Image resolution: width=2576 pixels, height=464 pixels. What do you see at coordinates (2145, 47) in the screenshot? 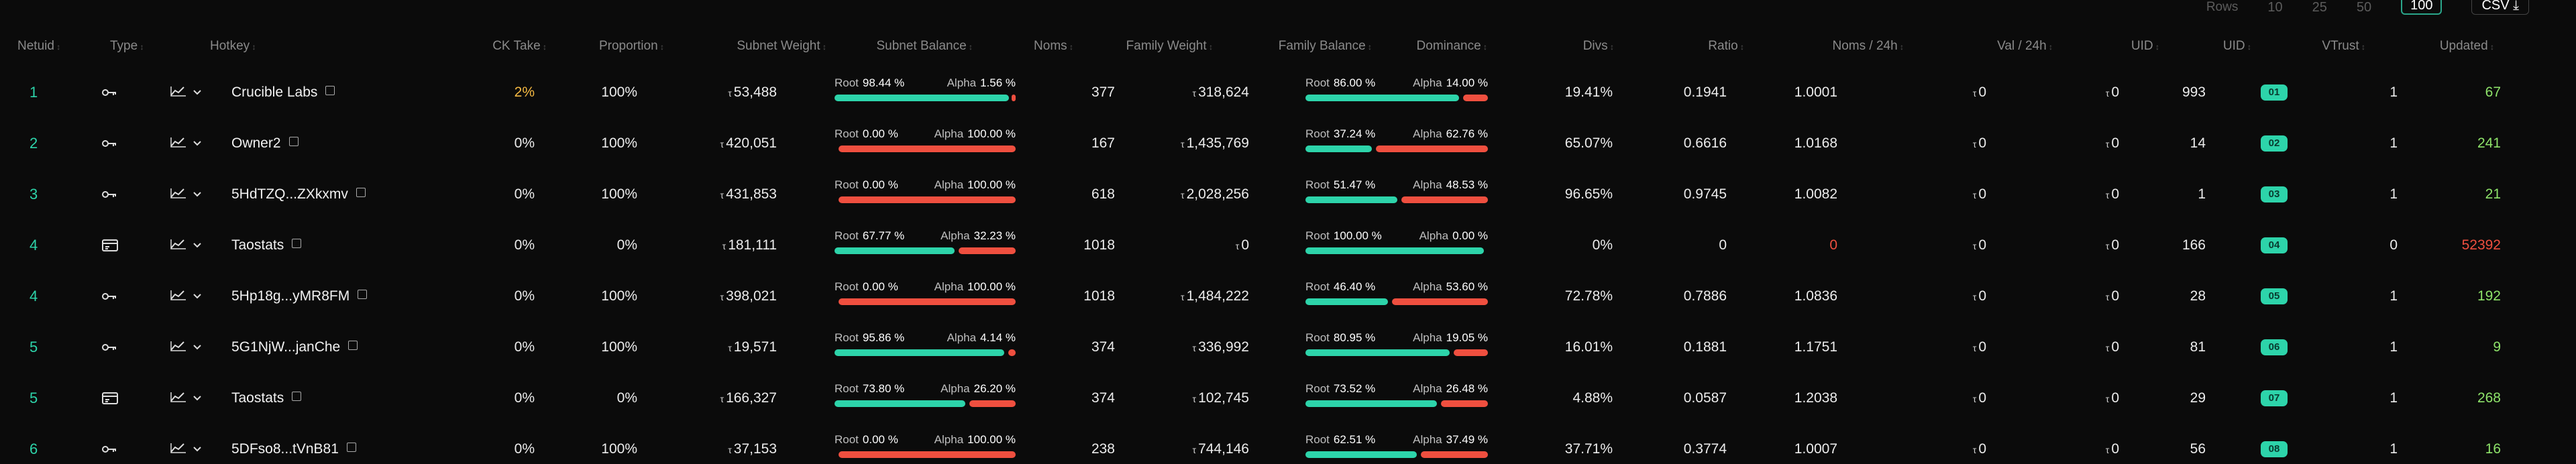
I see `header-uid: UID` at bounding box center [2145, 47].